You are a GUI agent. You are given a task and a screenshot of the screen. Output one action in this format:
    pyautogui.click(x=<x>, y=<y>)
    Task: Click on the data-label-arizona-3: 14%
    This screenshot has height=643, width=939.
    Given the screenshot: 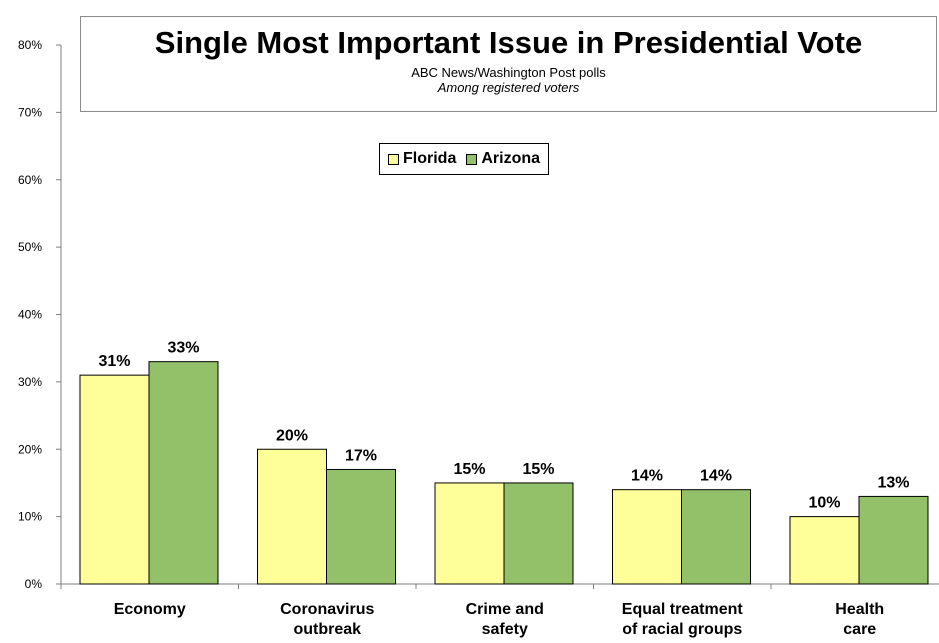 What is the action you would take?
    pyautogui.click(x=716, y=476)
    